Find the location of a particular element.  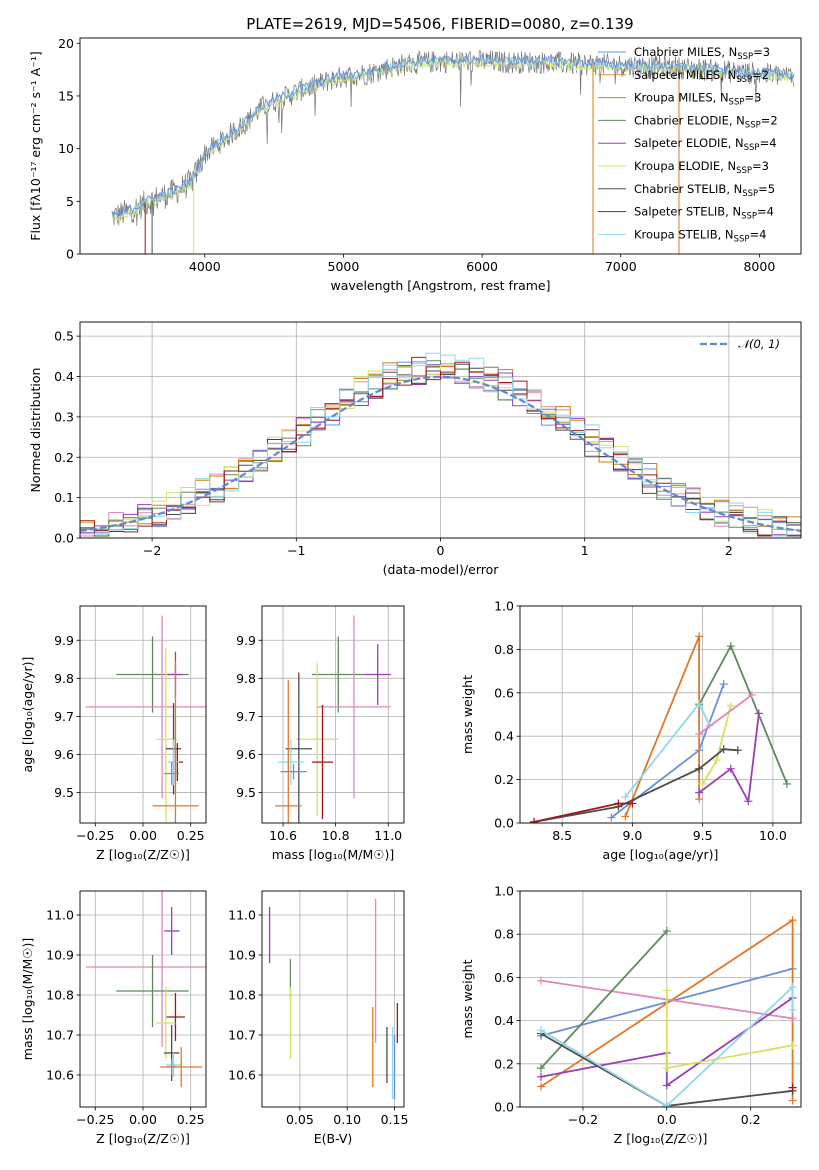

y-axis-label: mass [log₁₀(M/M☉)] is located at coordinates (27, 999).